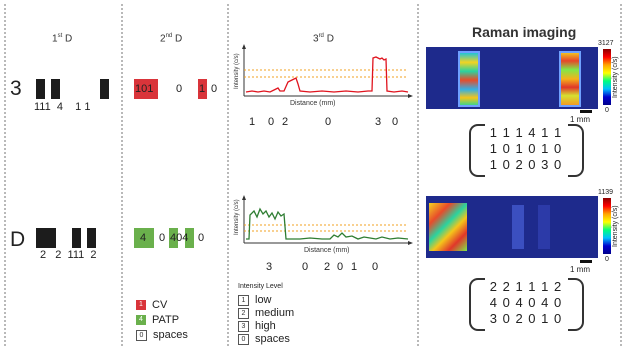 Image resolution: width=625 pixels, height=350 pixels. What do you see at coordinates (237, 71) in the screenshot?
I see `plot-ylabel: Intensity (c/s)` at bounding box center [237, 71].